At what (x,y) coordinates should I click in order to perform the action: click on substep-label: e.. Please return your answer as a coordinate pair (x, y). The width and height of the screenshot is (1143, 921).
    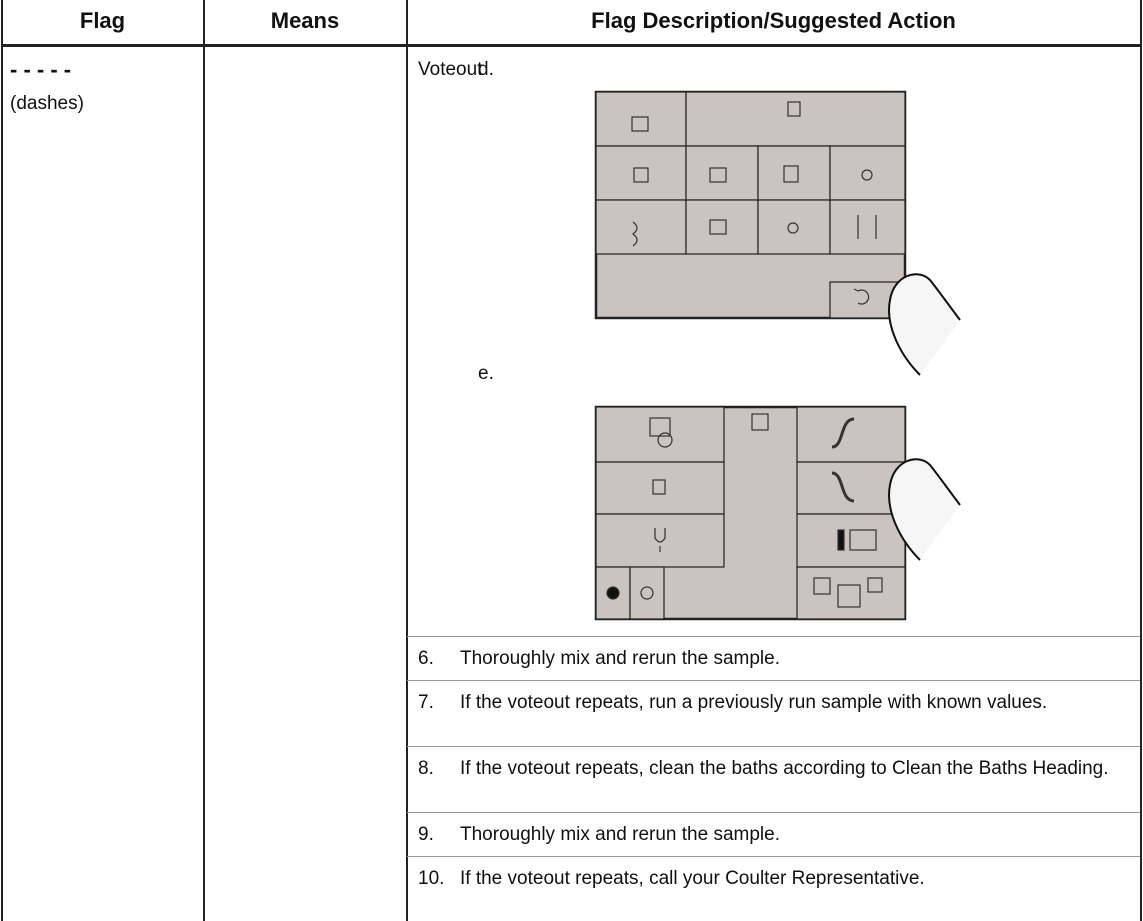
    Looking at the image, I should click on (486, 373).